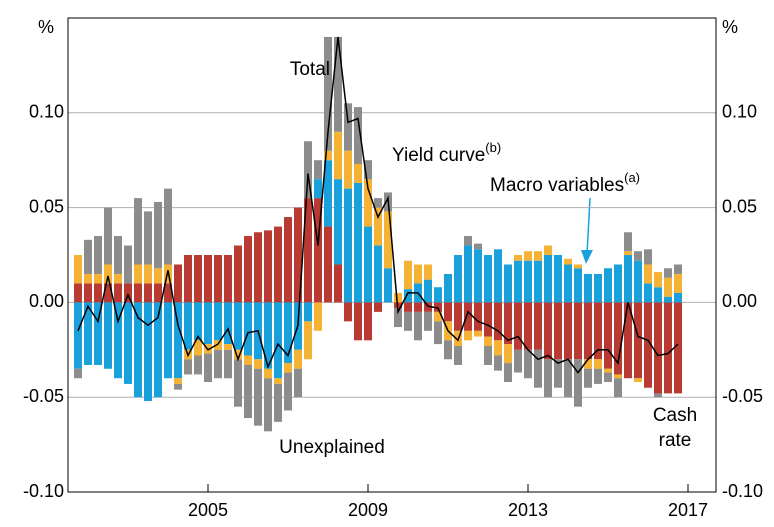 The width and height of the screenshot is (774, 527). I want to click on y-tick-label-right: 0.10, so click(739, 112).